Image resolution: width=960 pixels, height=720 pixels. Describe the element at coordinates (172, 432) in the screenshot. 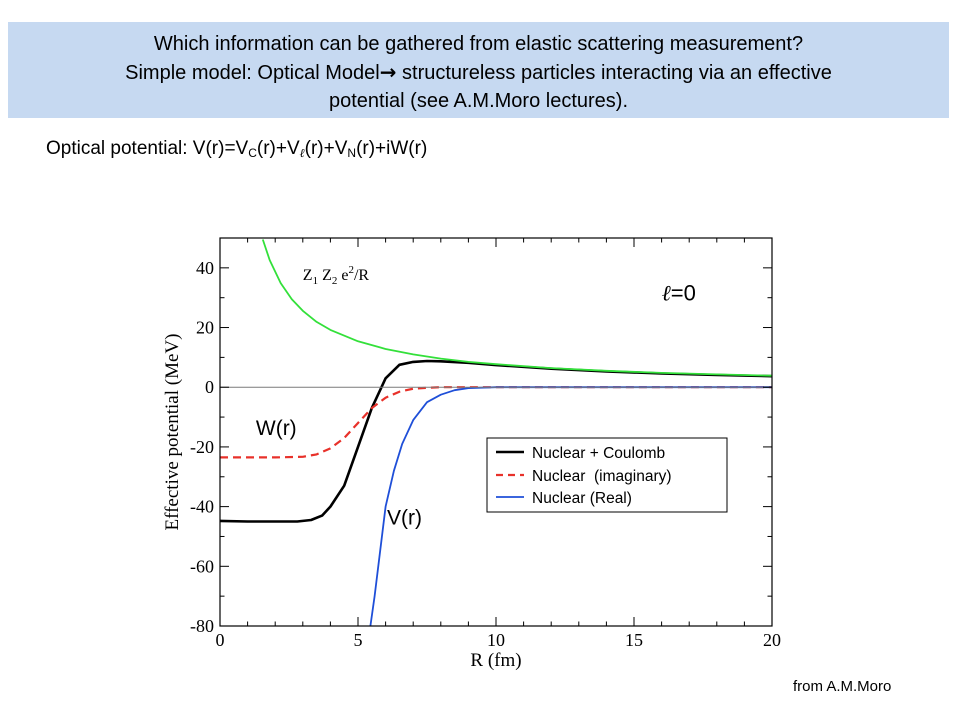

I see `y-axis-label: Effective potential (MeV)` at that location.